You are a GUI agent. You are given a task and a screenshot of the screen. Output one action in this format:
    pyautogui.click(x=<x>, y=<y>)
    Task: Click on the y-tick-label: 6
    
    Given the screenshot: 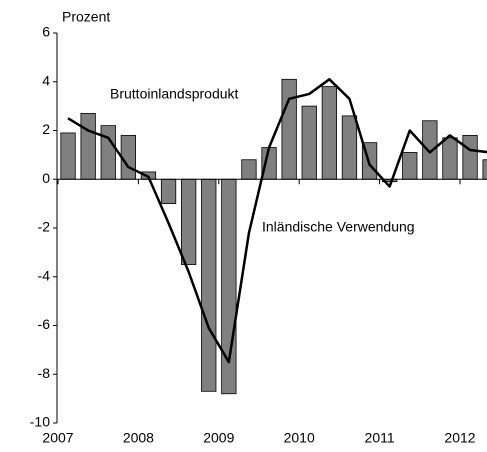 What is the action you would take?
    pyautogui.click(x=46, y=32)
    